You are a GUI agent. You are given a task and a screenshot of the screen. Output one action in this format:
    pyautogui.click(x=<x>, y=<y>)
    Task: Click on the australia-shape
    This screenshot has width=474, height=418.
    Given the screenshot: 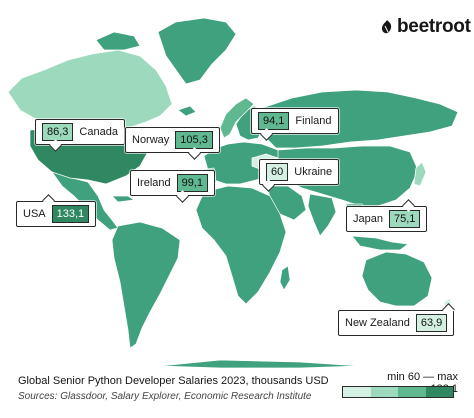 What is the action you would take?
    pyautogui.click(x=397, y=279)
    